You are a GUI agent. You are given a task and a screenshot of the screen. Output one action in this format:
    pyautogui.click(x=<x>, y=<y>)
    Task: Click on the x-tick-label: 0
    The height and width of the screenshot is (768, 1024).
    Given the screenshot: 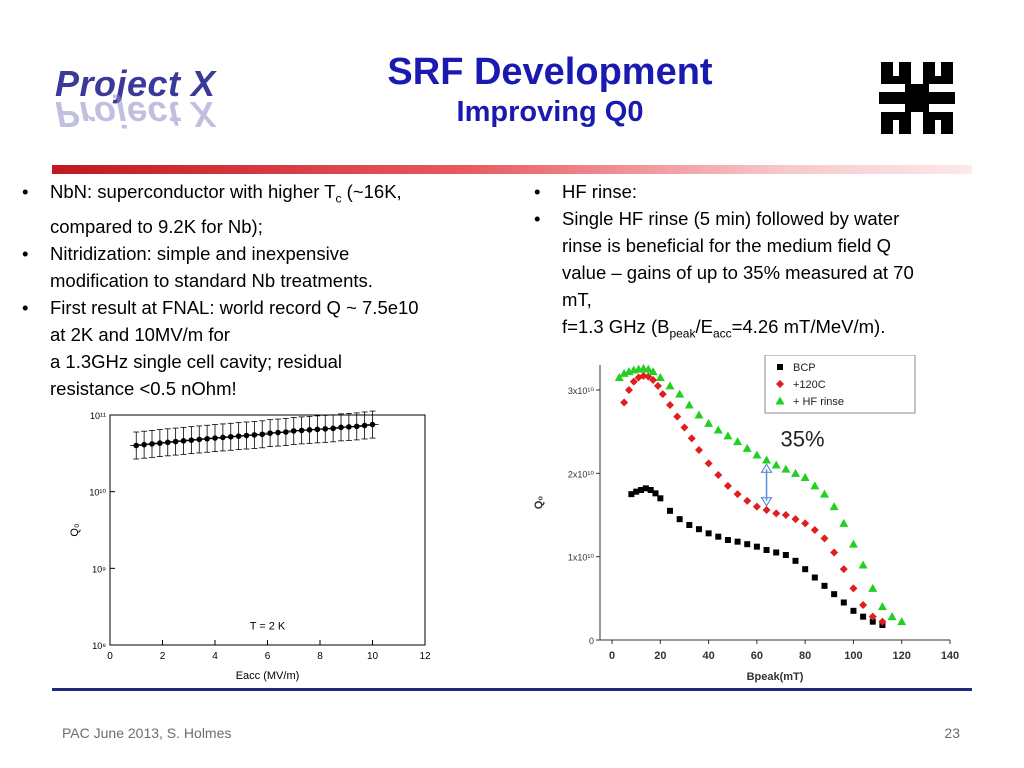 What is the action you would take?
    pyautogui.click(x=612, y=656)
    